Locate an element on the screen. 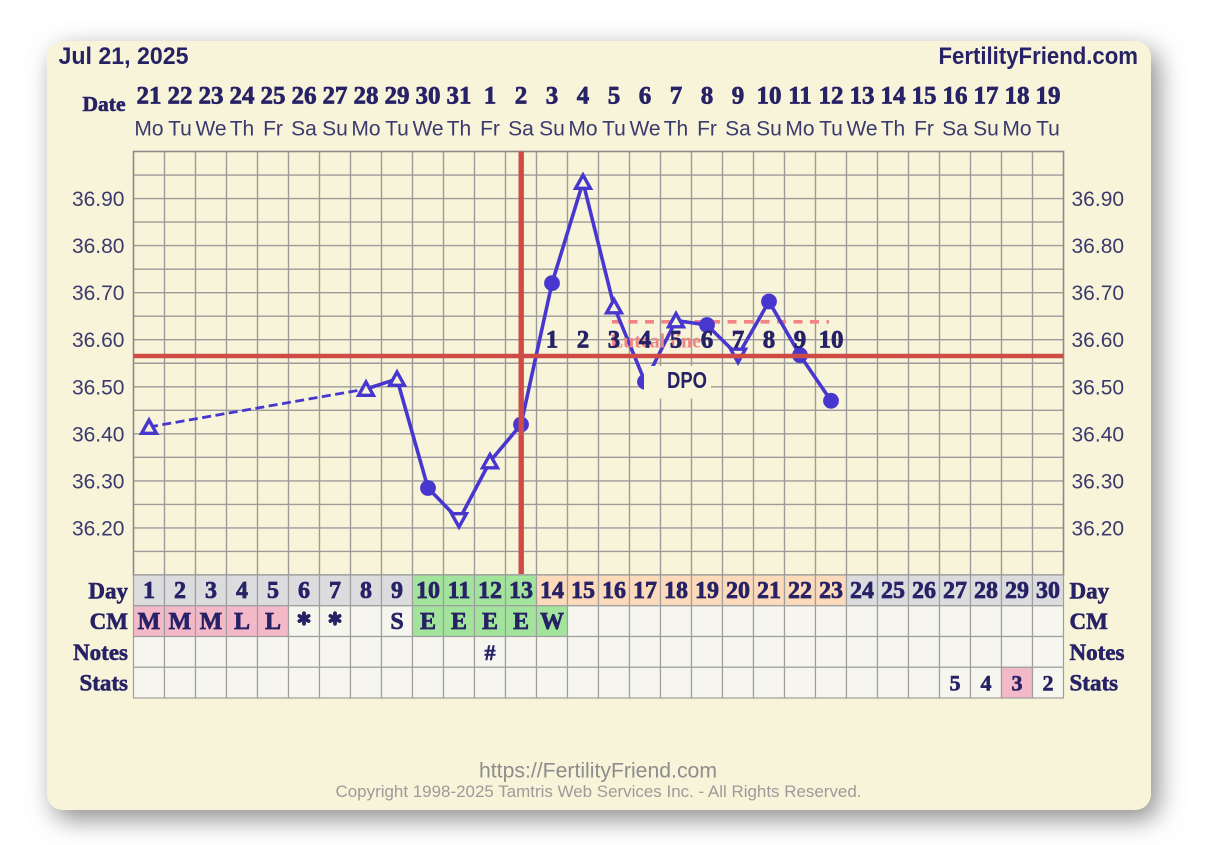 Image resolution: width=1220 pixels, height=845 pixels. svg-text: 20 is located at coordinates (738, 591).